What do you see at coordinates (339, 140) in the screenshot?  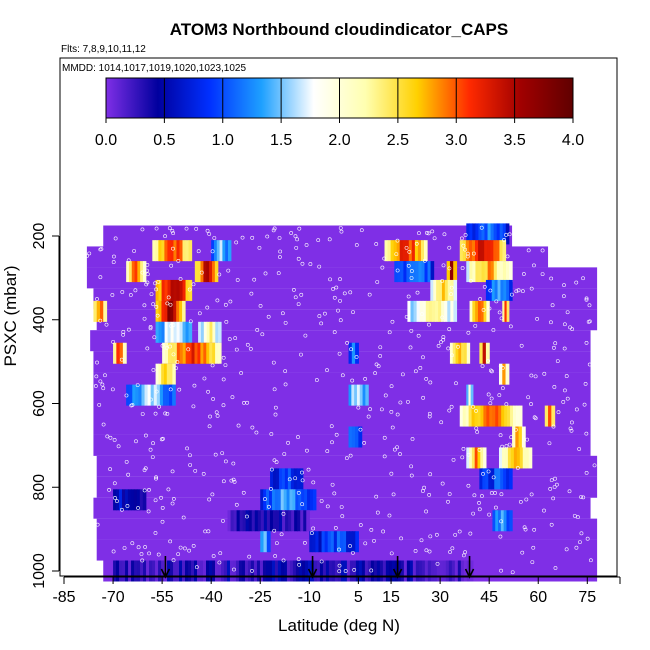 I see `colorbar-tick-label: 2.0` at bounding box center [339, 140].